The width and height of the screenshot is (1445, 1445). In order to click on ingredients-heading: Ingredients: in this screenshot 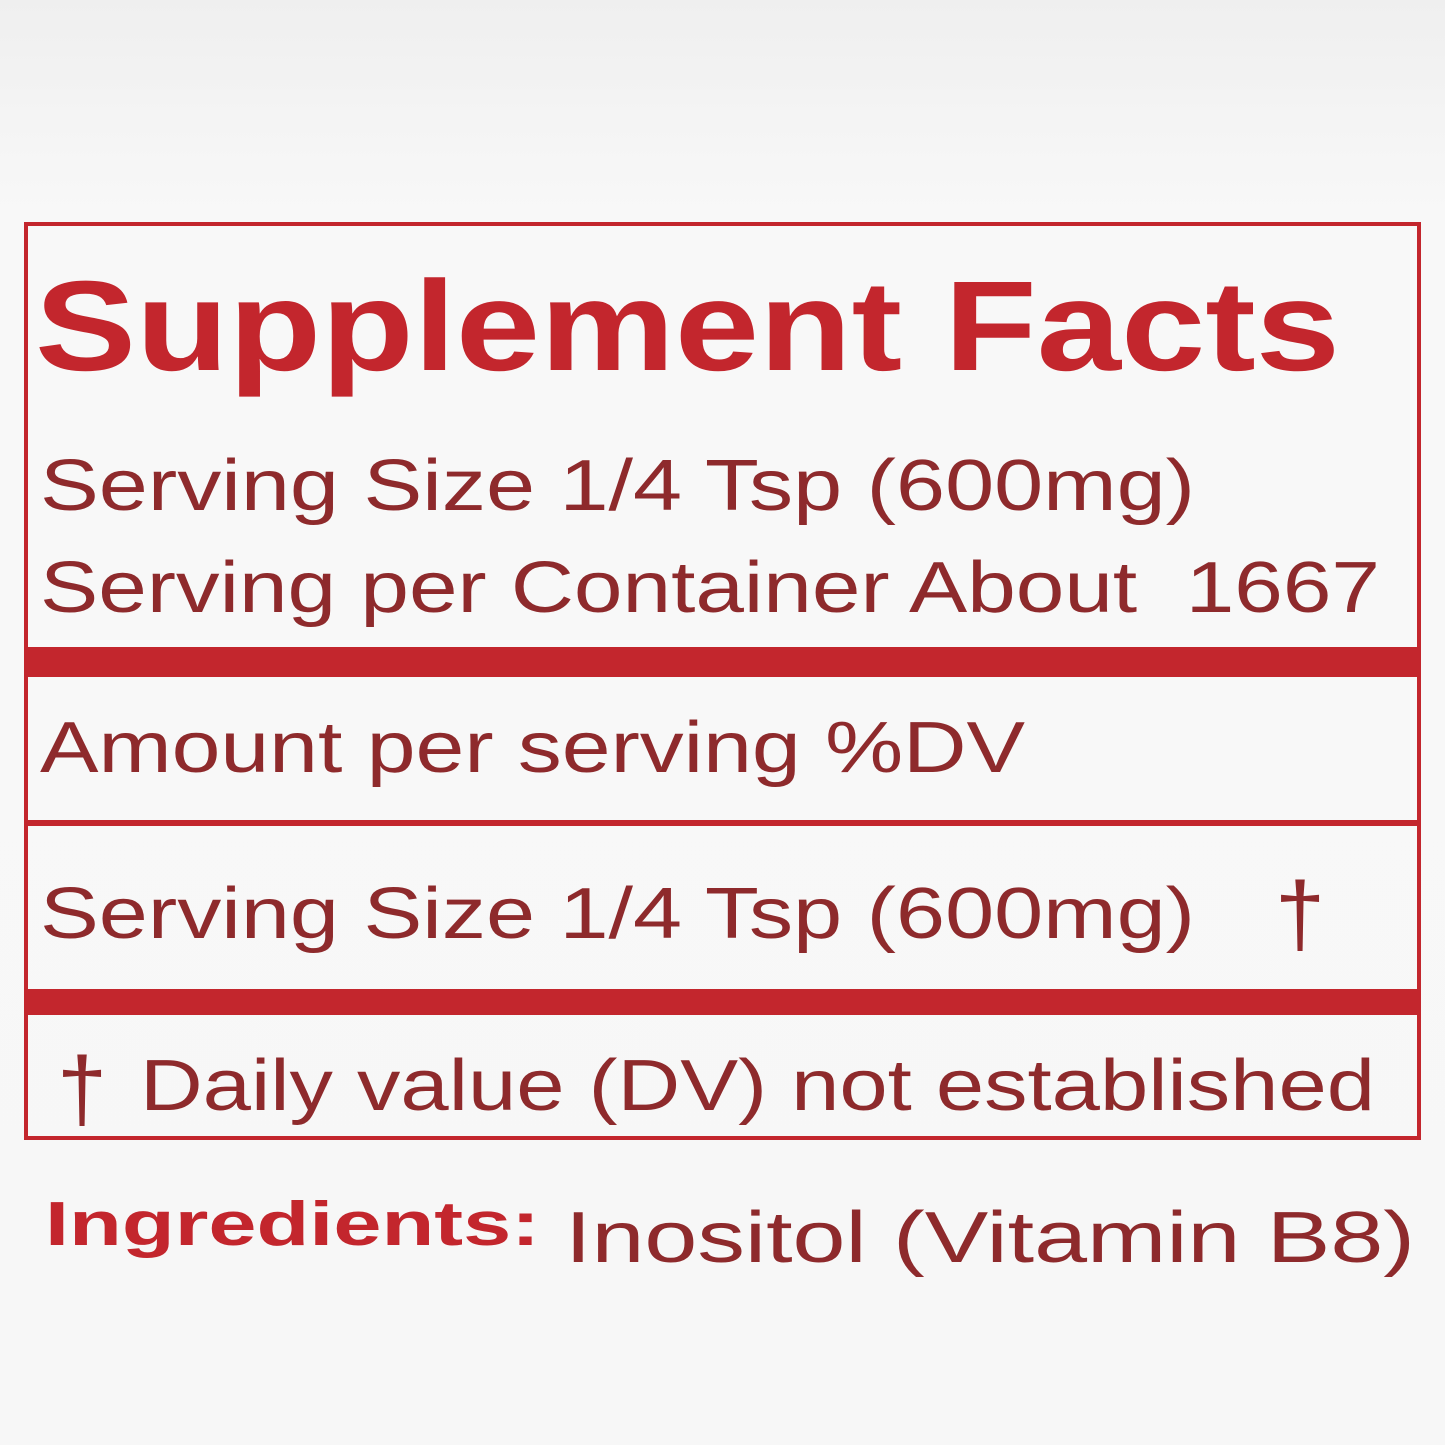, I will do `click(292, 1224)`.